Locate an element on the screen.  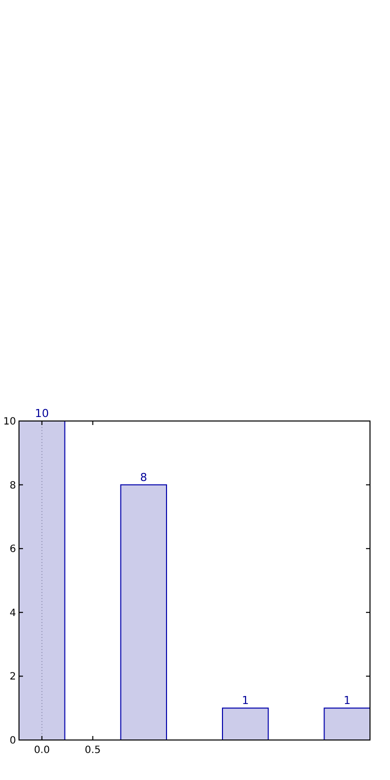
y-tick-label: 10 is located at coordinates (9, 422).